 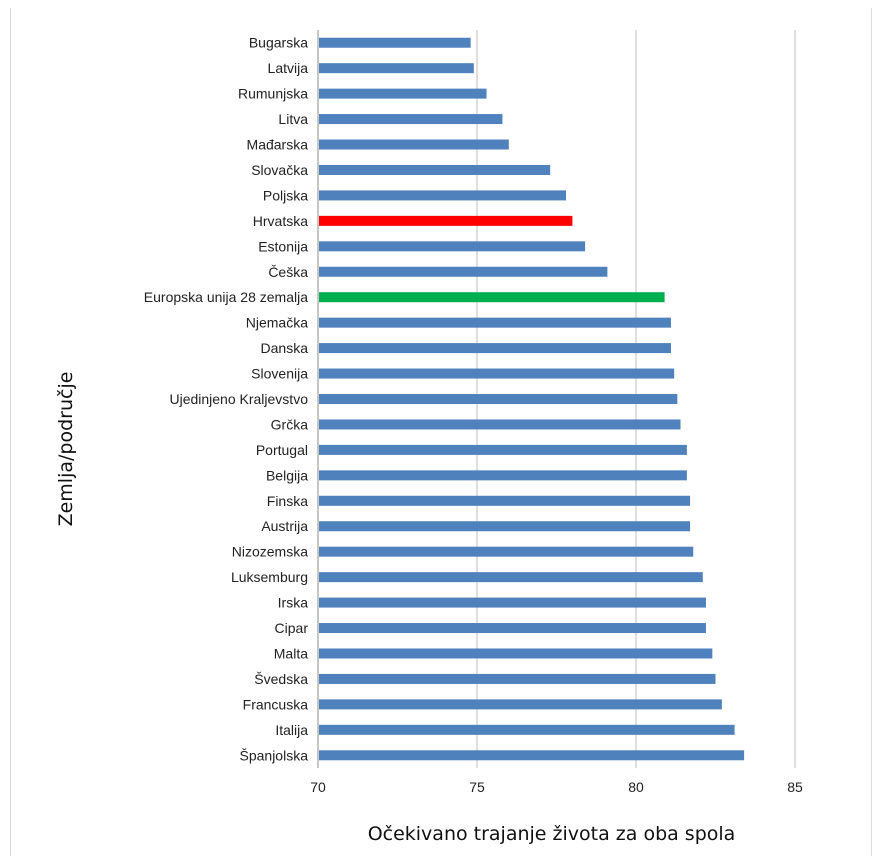 I want to click on category-label: Portugal, so click(x=282, y=450).